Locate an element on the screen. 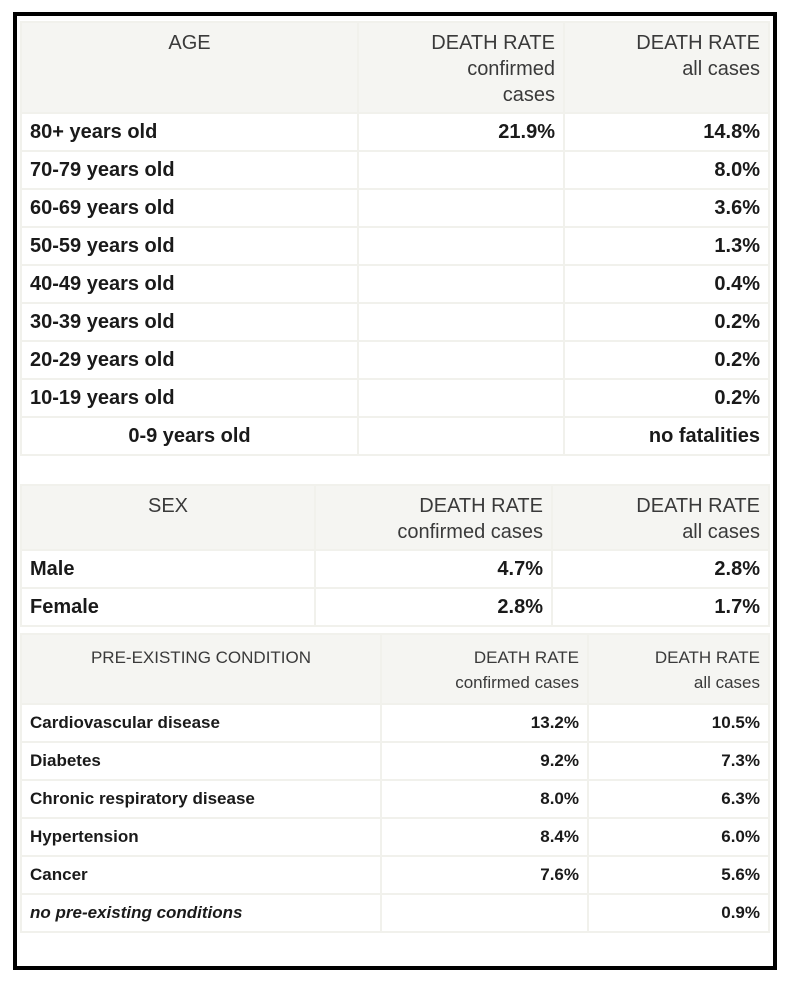 Image resolution: width=800 pixels, height=983 pixels. confirmed-rate: 2.8% is located at coordinates (433, 607).